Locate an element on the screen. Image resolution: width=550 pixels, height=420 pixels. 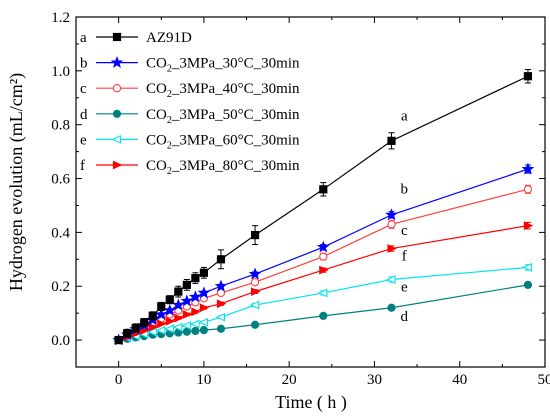
legend-label: CO2_3MPa_40°C_30min is located at coordinates (223, 90).